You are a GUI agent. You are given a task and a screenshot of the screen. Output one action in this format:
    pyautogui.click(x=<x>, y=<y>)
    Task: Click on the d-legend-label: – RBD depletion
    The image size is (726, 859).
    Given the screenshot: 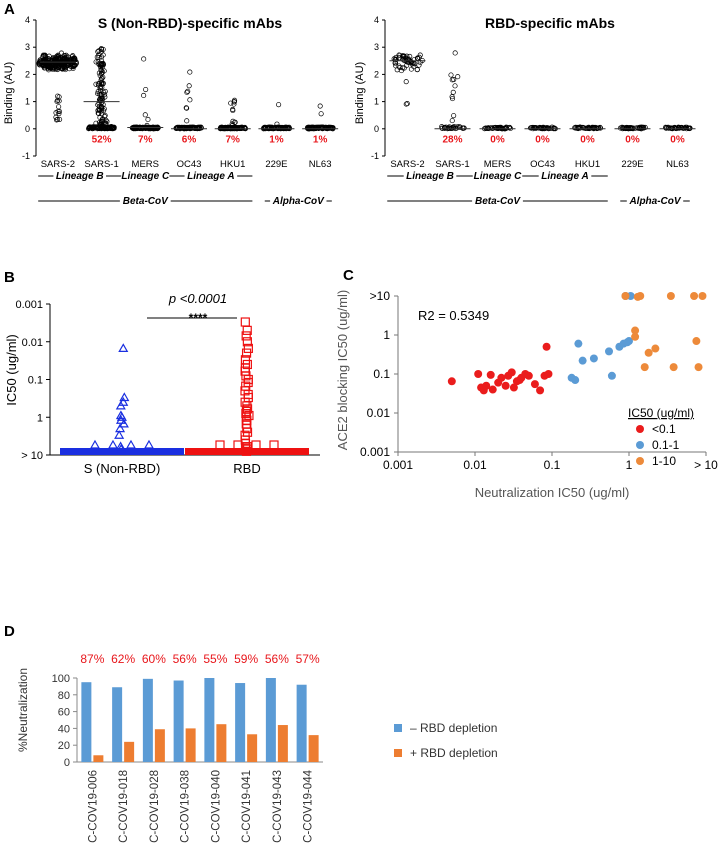 What is the action you would take?
    pyautogui.click(x=453, y=728)
    